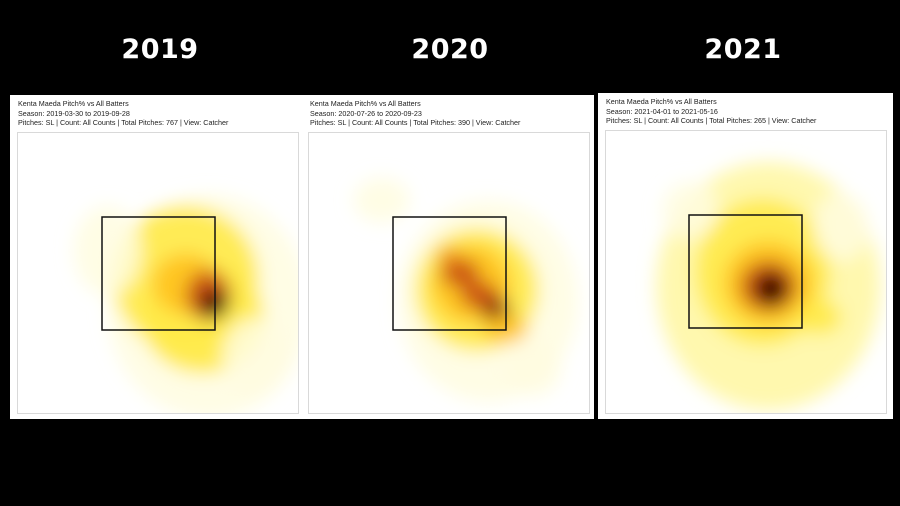 This screenshot has height=506, width=900. Describe the element at coordinates (160, 49) in the screenshot. I see `year-label-2019: 2019` at that location.